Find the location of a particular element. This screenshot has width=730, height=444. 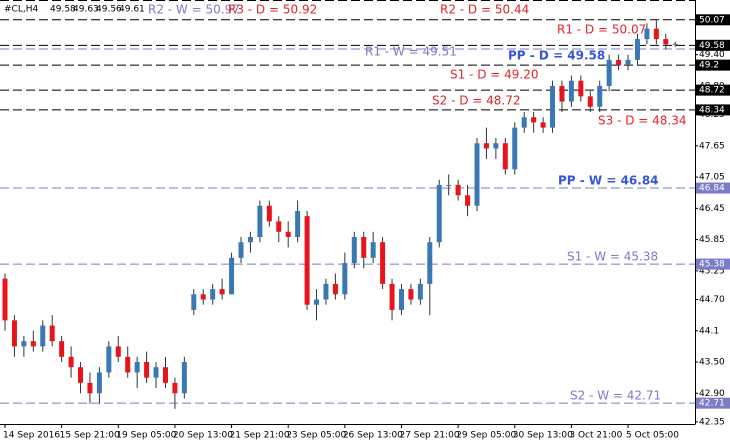

level-label: R2 - D = 50.44 is located at coordinates (484, 10).